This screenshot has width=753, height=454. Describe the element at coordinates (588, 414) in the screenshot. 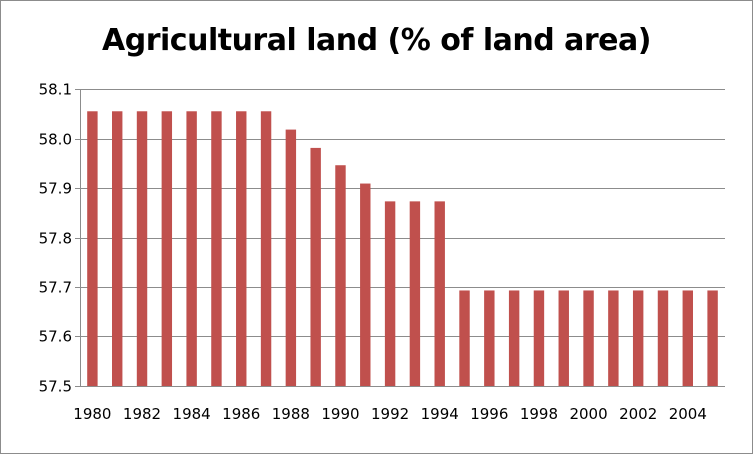

I see `x-tick-label: 2000` at that location.